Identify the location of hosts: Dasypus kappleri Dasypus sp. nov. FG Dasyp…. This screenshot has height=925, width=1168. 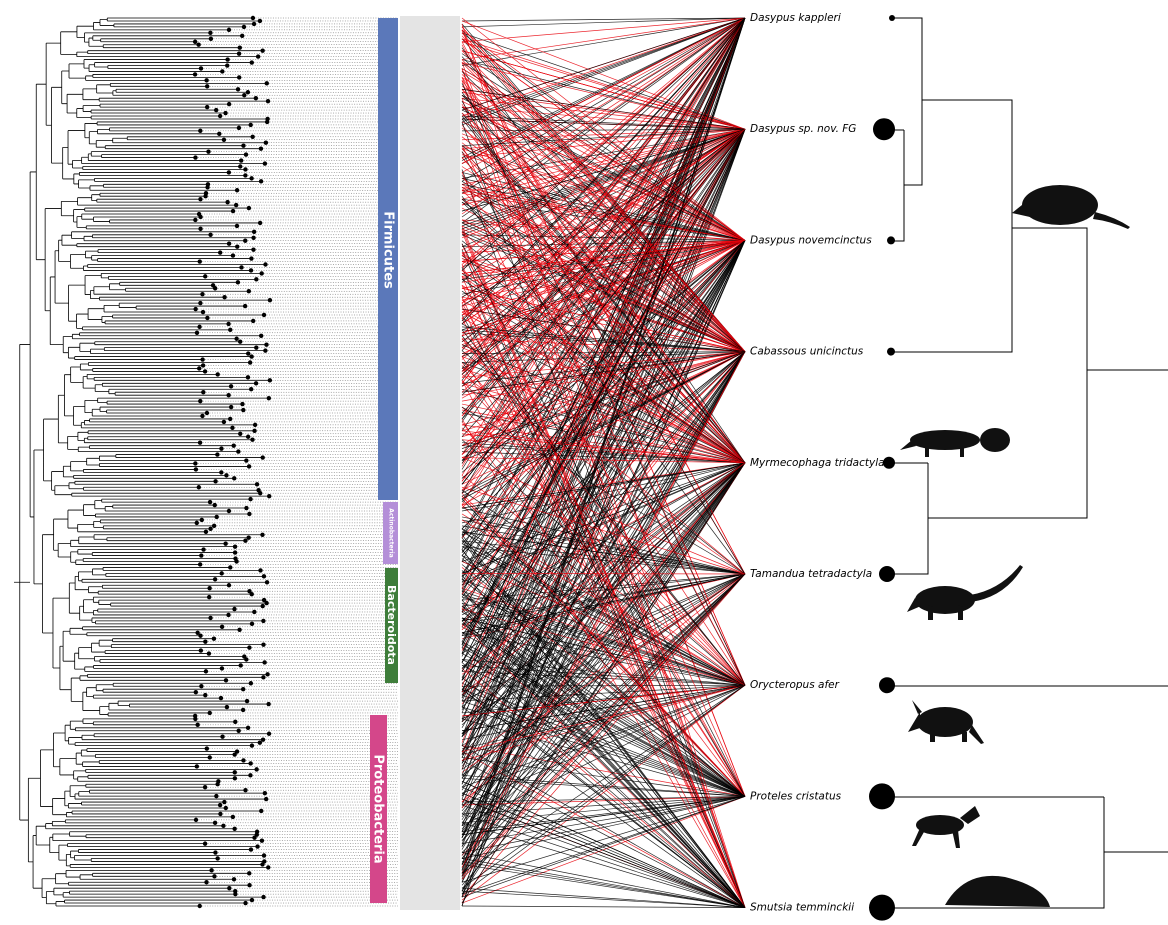
(822, 466).